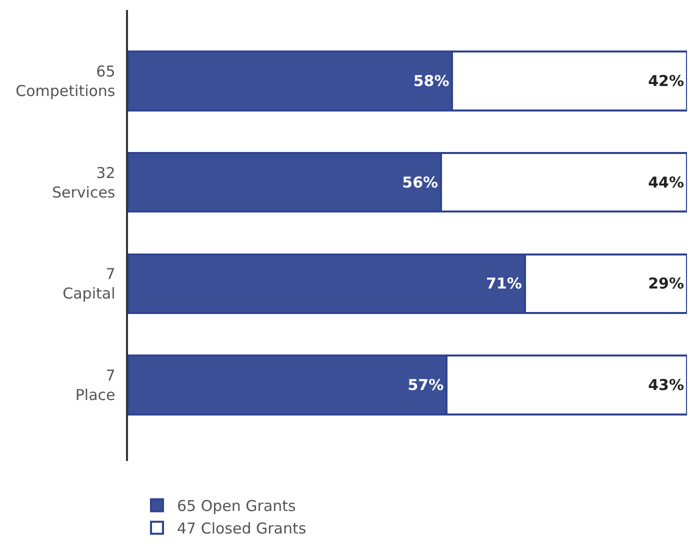  Describe the element at coordinates (666, 283) in the screenshot. I see `data-label: 29%` at that location.